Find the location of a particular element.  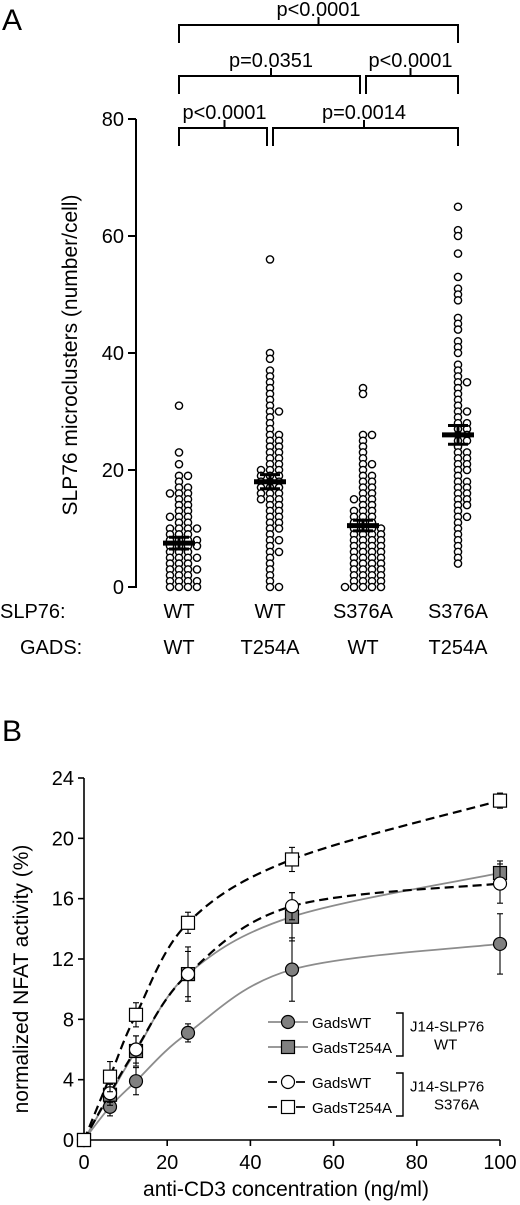

panel-a-letter: A is located at coordinates (12, 20).